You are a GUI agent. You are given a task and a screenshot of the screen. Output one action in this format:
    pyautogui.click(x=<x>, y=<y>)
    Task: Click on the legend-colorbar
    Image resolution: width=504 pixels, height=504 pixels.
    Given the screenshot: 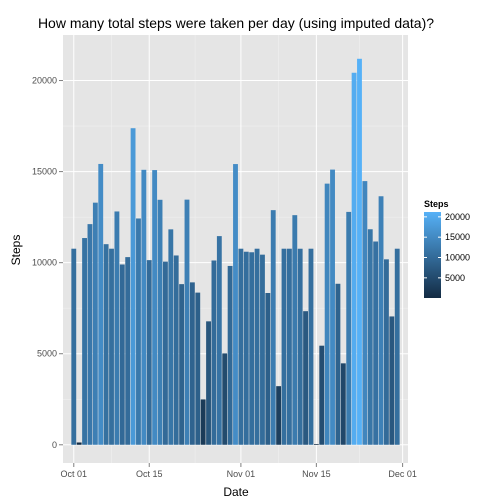 What is the action you would take?
    pyautogui.click(x=432, y=255)
    